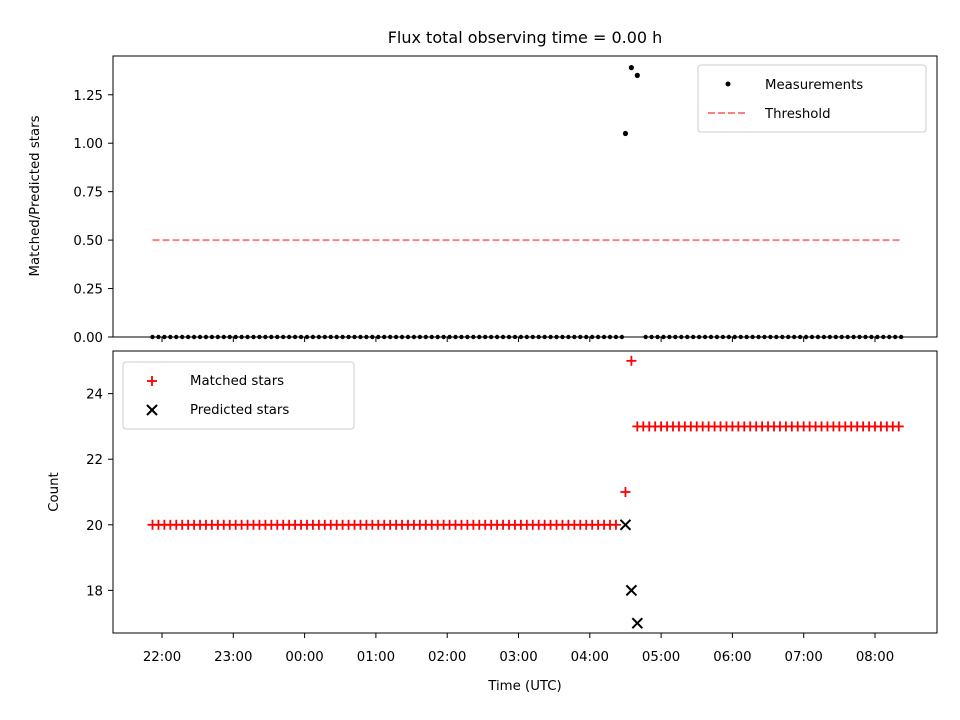 The width and height of the screenshot is (960, 720). I want to click on legend-predicted-label: Predicted stars, so click(239, 410).